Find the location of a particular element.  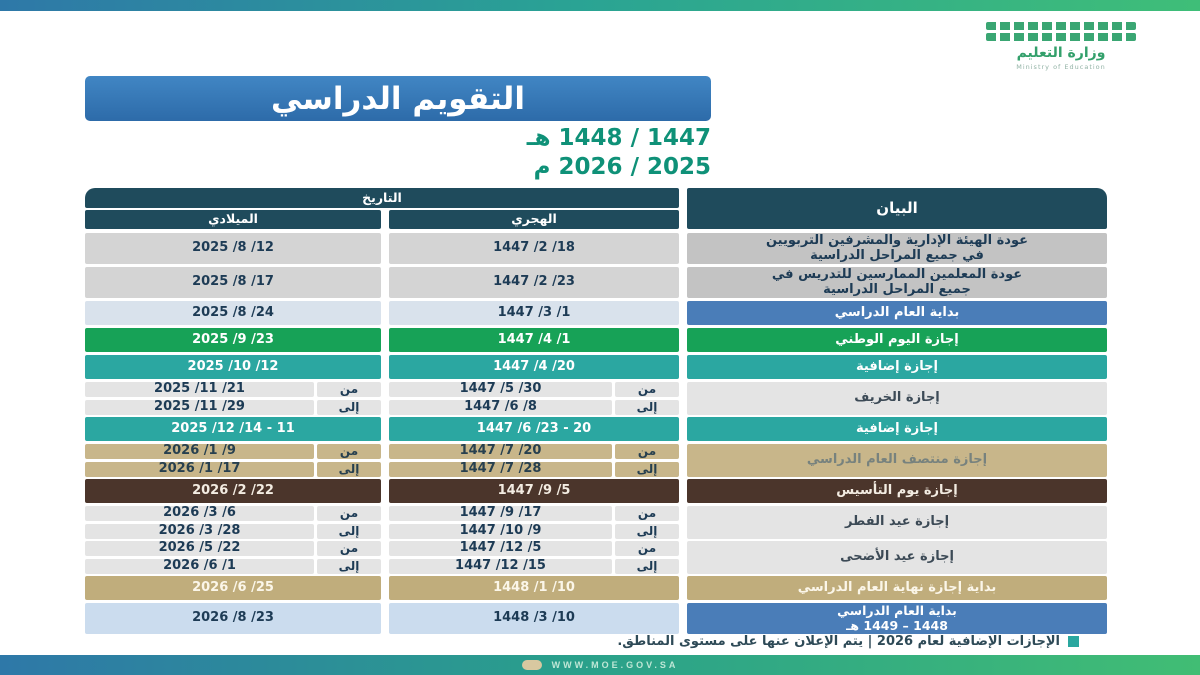

miladi-date-cell: 11 - 14/ 12/ 2025 is located at coordinates (233, 429).